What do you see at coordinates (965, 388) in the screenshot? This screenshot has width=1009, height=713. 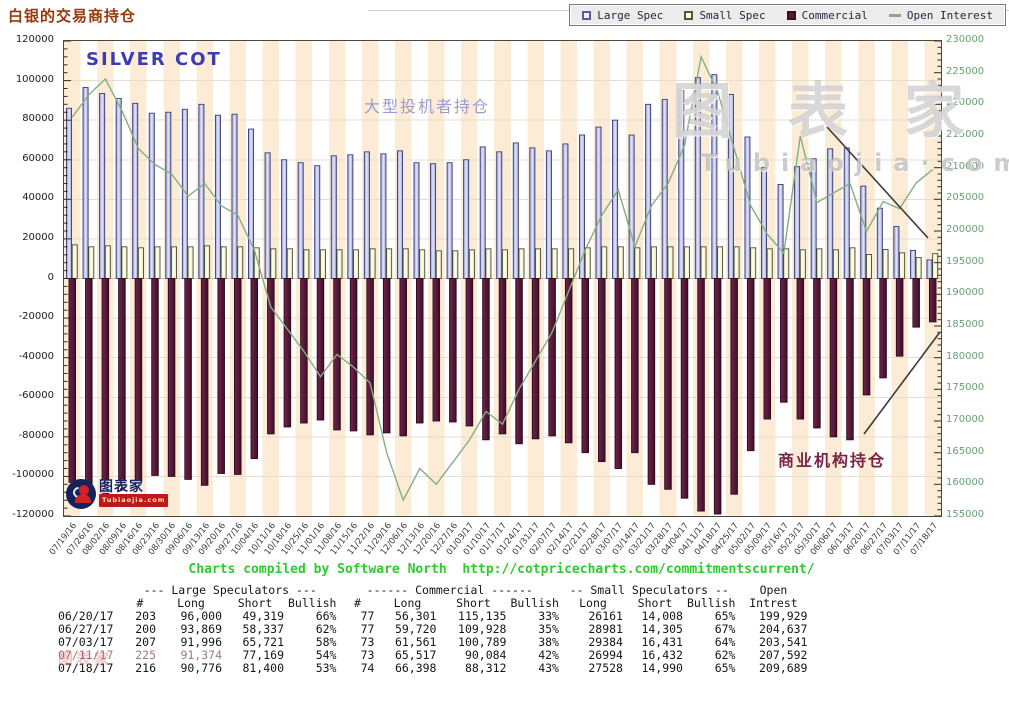 I see `right-axis-tick-label: 175000` at bounding box center [965, 388].